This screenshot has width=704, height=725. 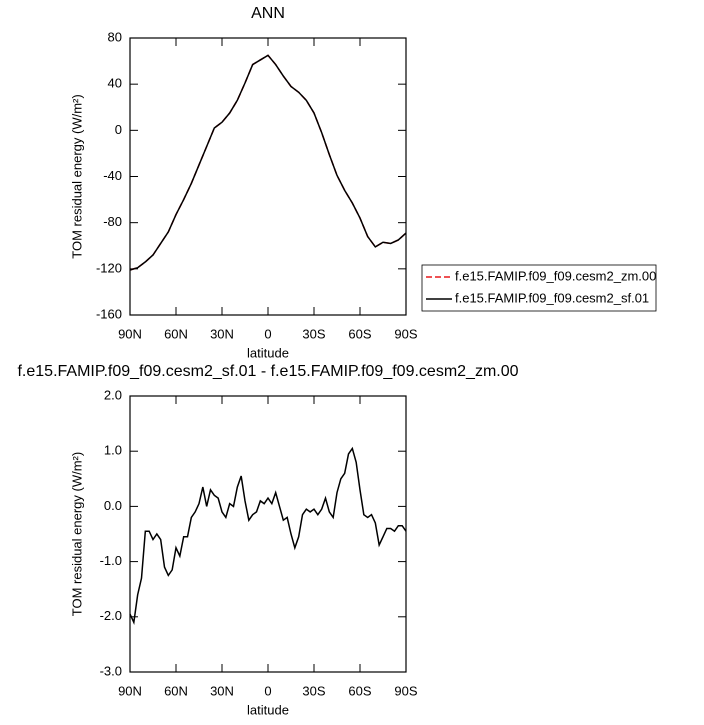 What do you see at coordinates (109, 267) in the screenshot?
I see `y-tick-label: -120` at bounding box center [109, 267].